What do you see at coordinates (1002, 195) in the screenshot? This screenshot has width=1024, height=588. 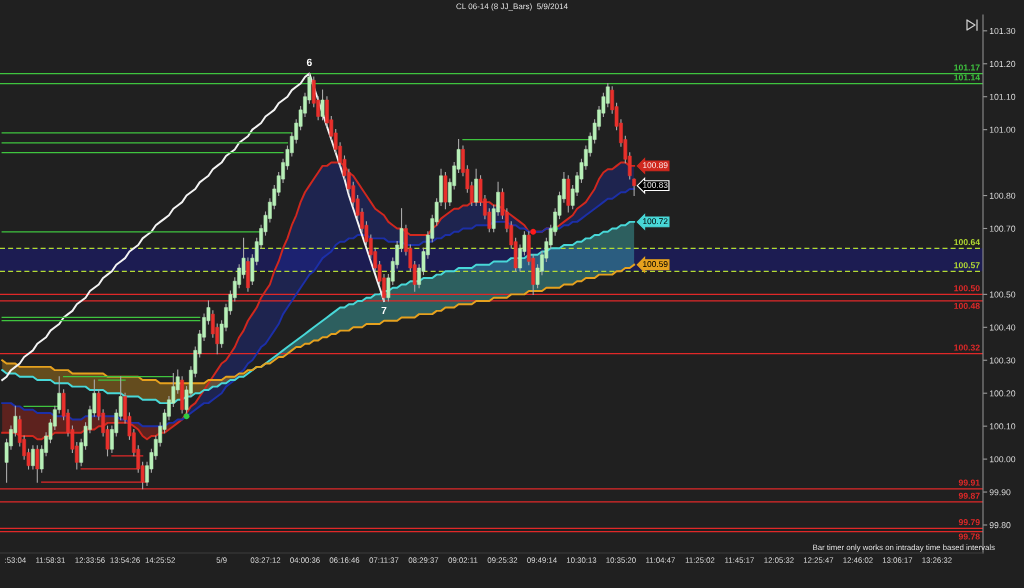 I see `y-tick-label: 100.80` at bounding box center [1002, 195].